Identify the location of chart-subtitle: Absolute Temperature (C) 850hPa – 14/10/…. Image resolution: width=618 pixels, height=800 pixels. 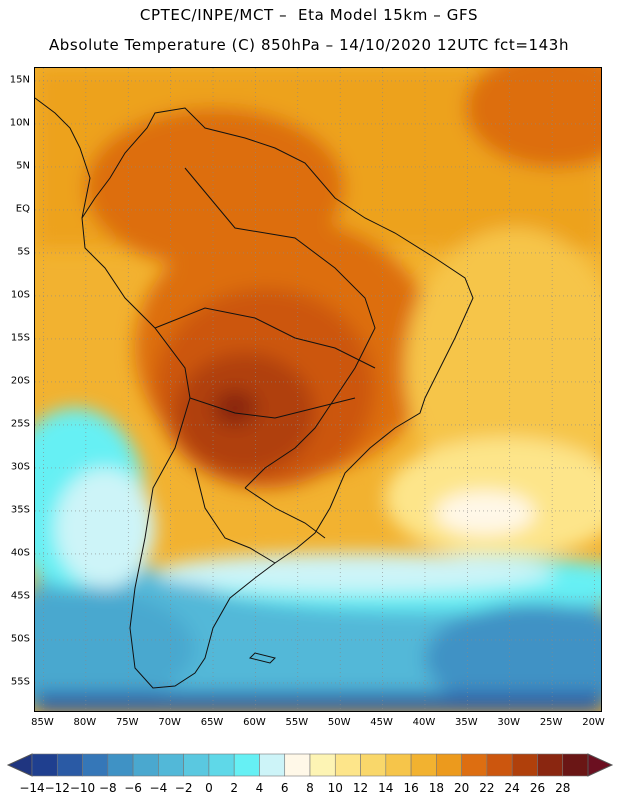
(309, 45).